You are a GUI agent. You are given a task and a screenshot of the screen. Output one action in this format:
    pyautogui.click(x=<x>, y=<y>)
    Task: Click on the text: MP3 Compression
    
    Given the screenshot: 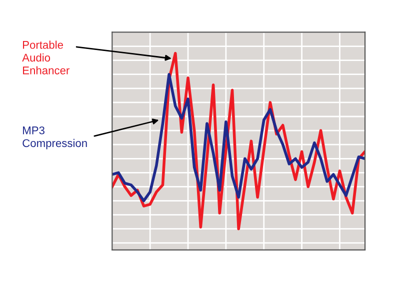 What is the action you would take?
    pyautogui.click(x=54, y=138)
    